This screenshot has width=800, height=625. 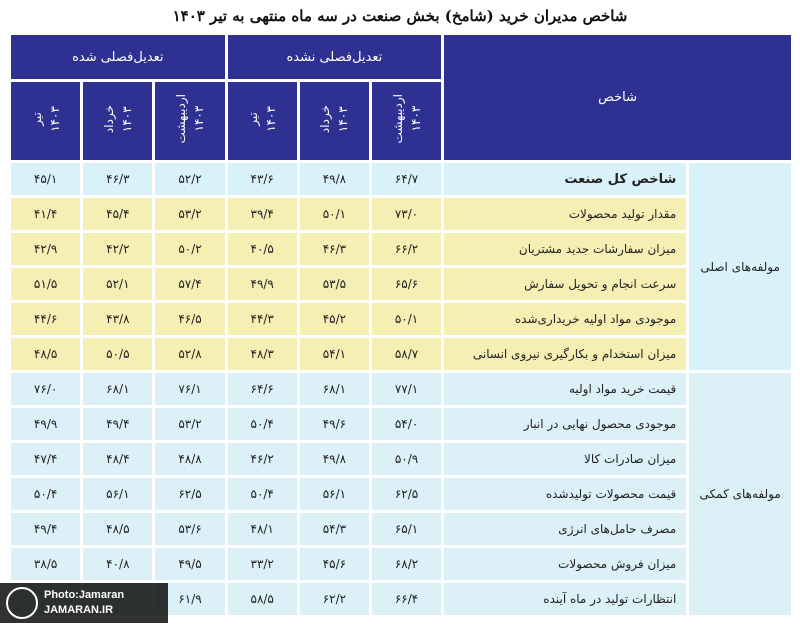 I want to click on cell: ۶۸/۲, so click(x=406, y=564).